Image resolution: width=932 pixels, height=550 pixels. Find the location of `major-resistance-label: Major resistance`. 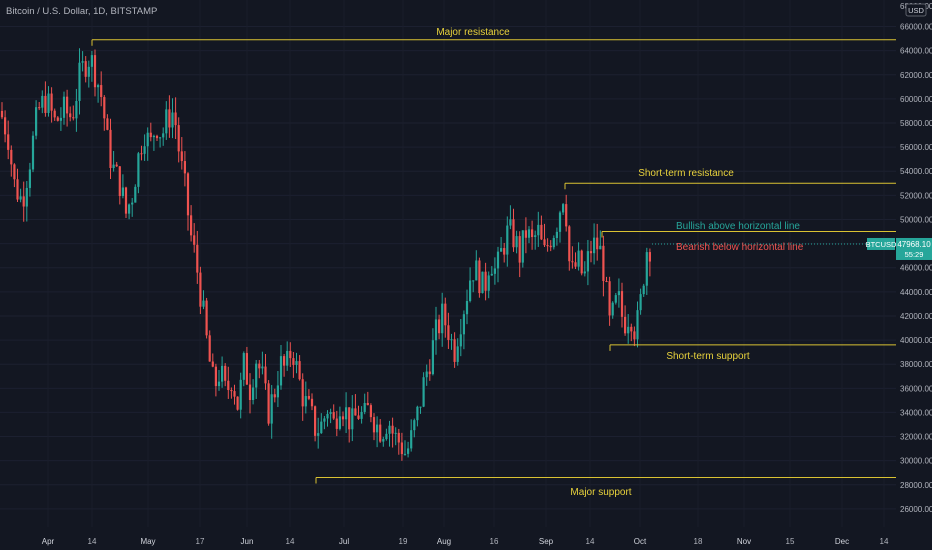

major-resistance-label: Major resistance is located at coordinates (473, 32).